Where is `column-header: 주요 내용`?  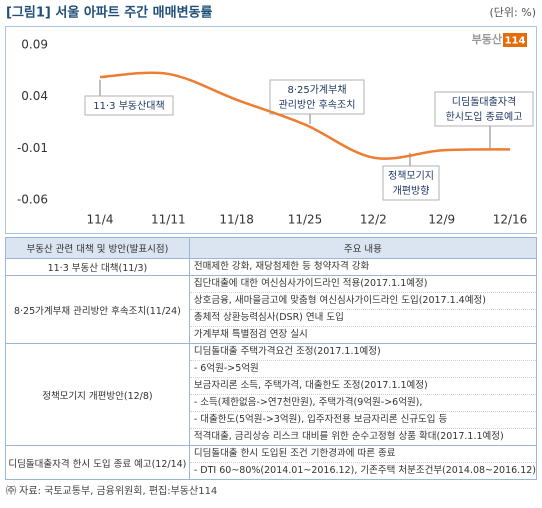
column-header: 주요 내용 is located at coordinates (363, 248).